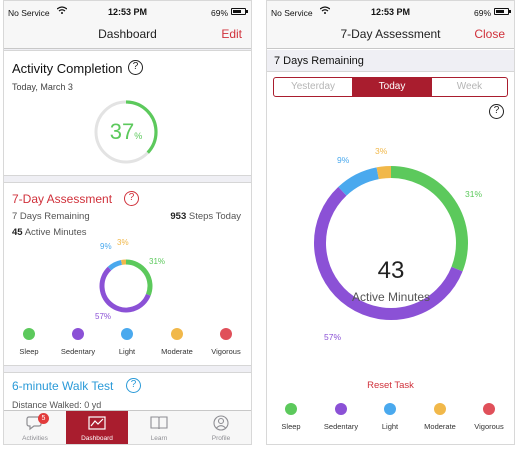  What do you see at coordinates (205, 216) in the screenshot?
I see `steps-today: 953 Steps Today` at bounding box center [205, 216].